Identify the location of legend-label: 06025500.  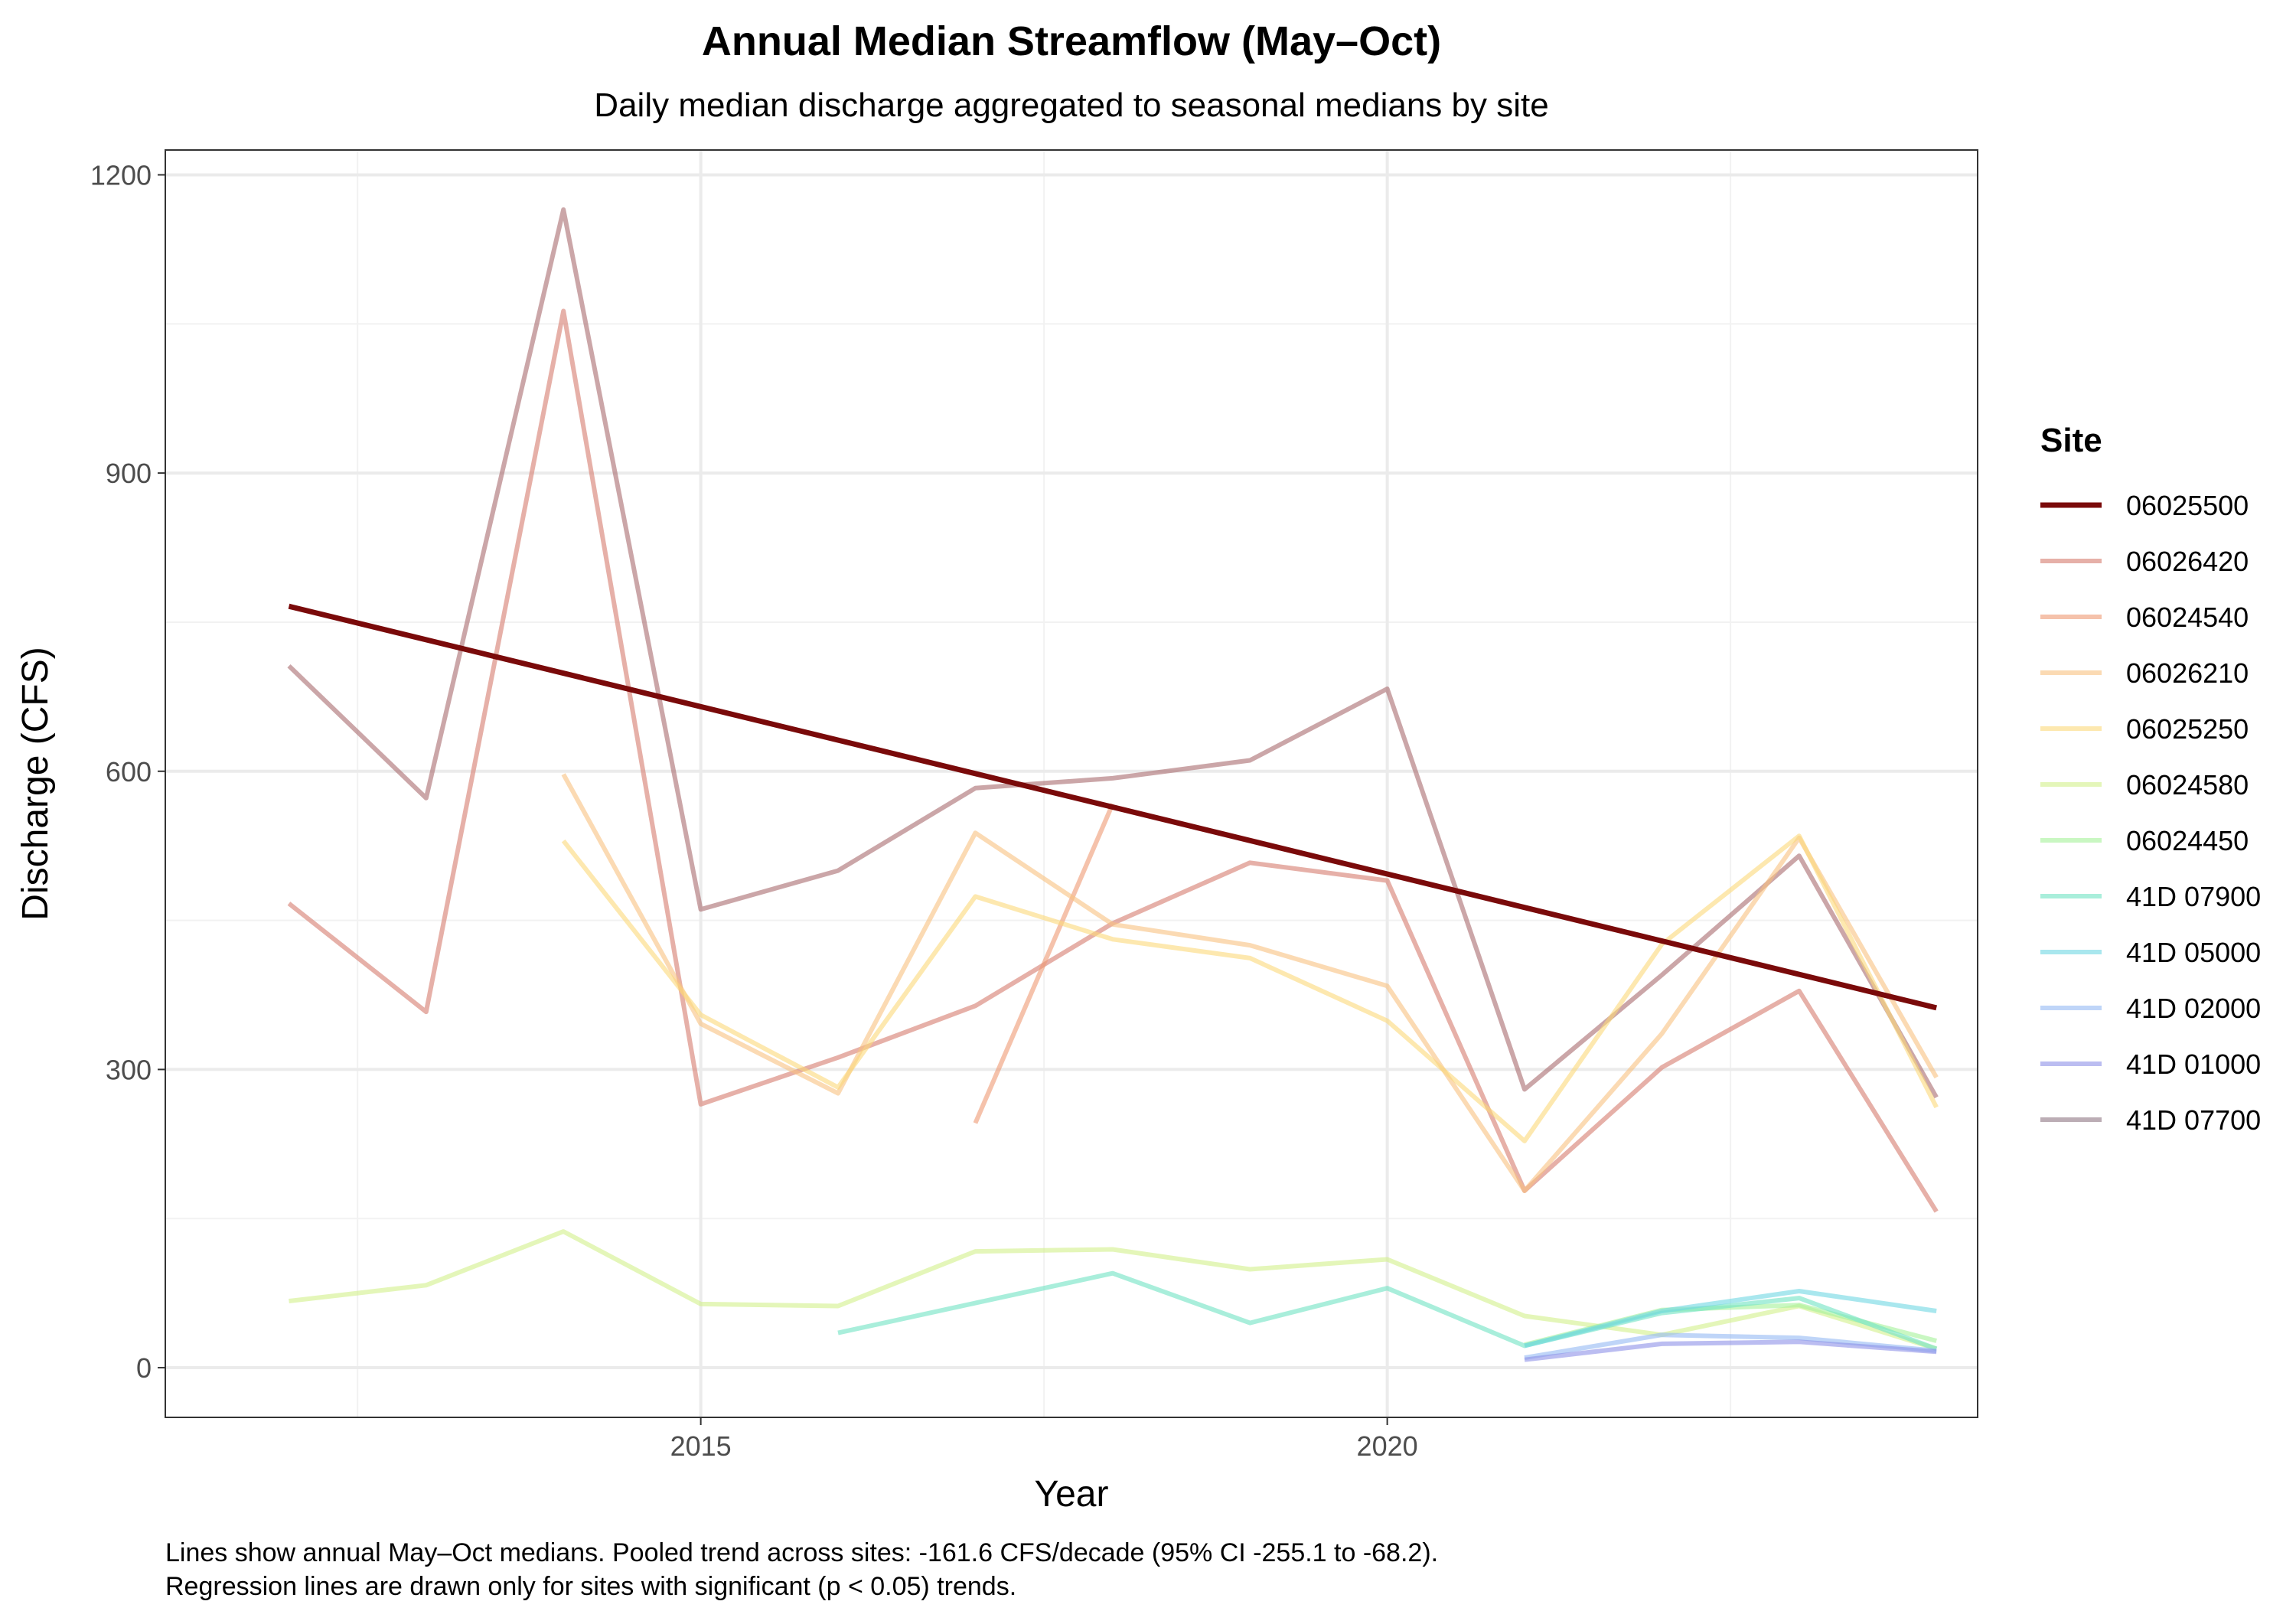
(2187, 505).